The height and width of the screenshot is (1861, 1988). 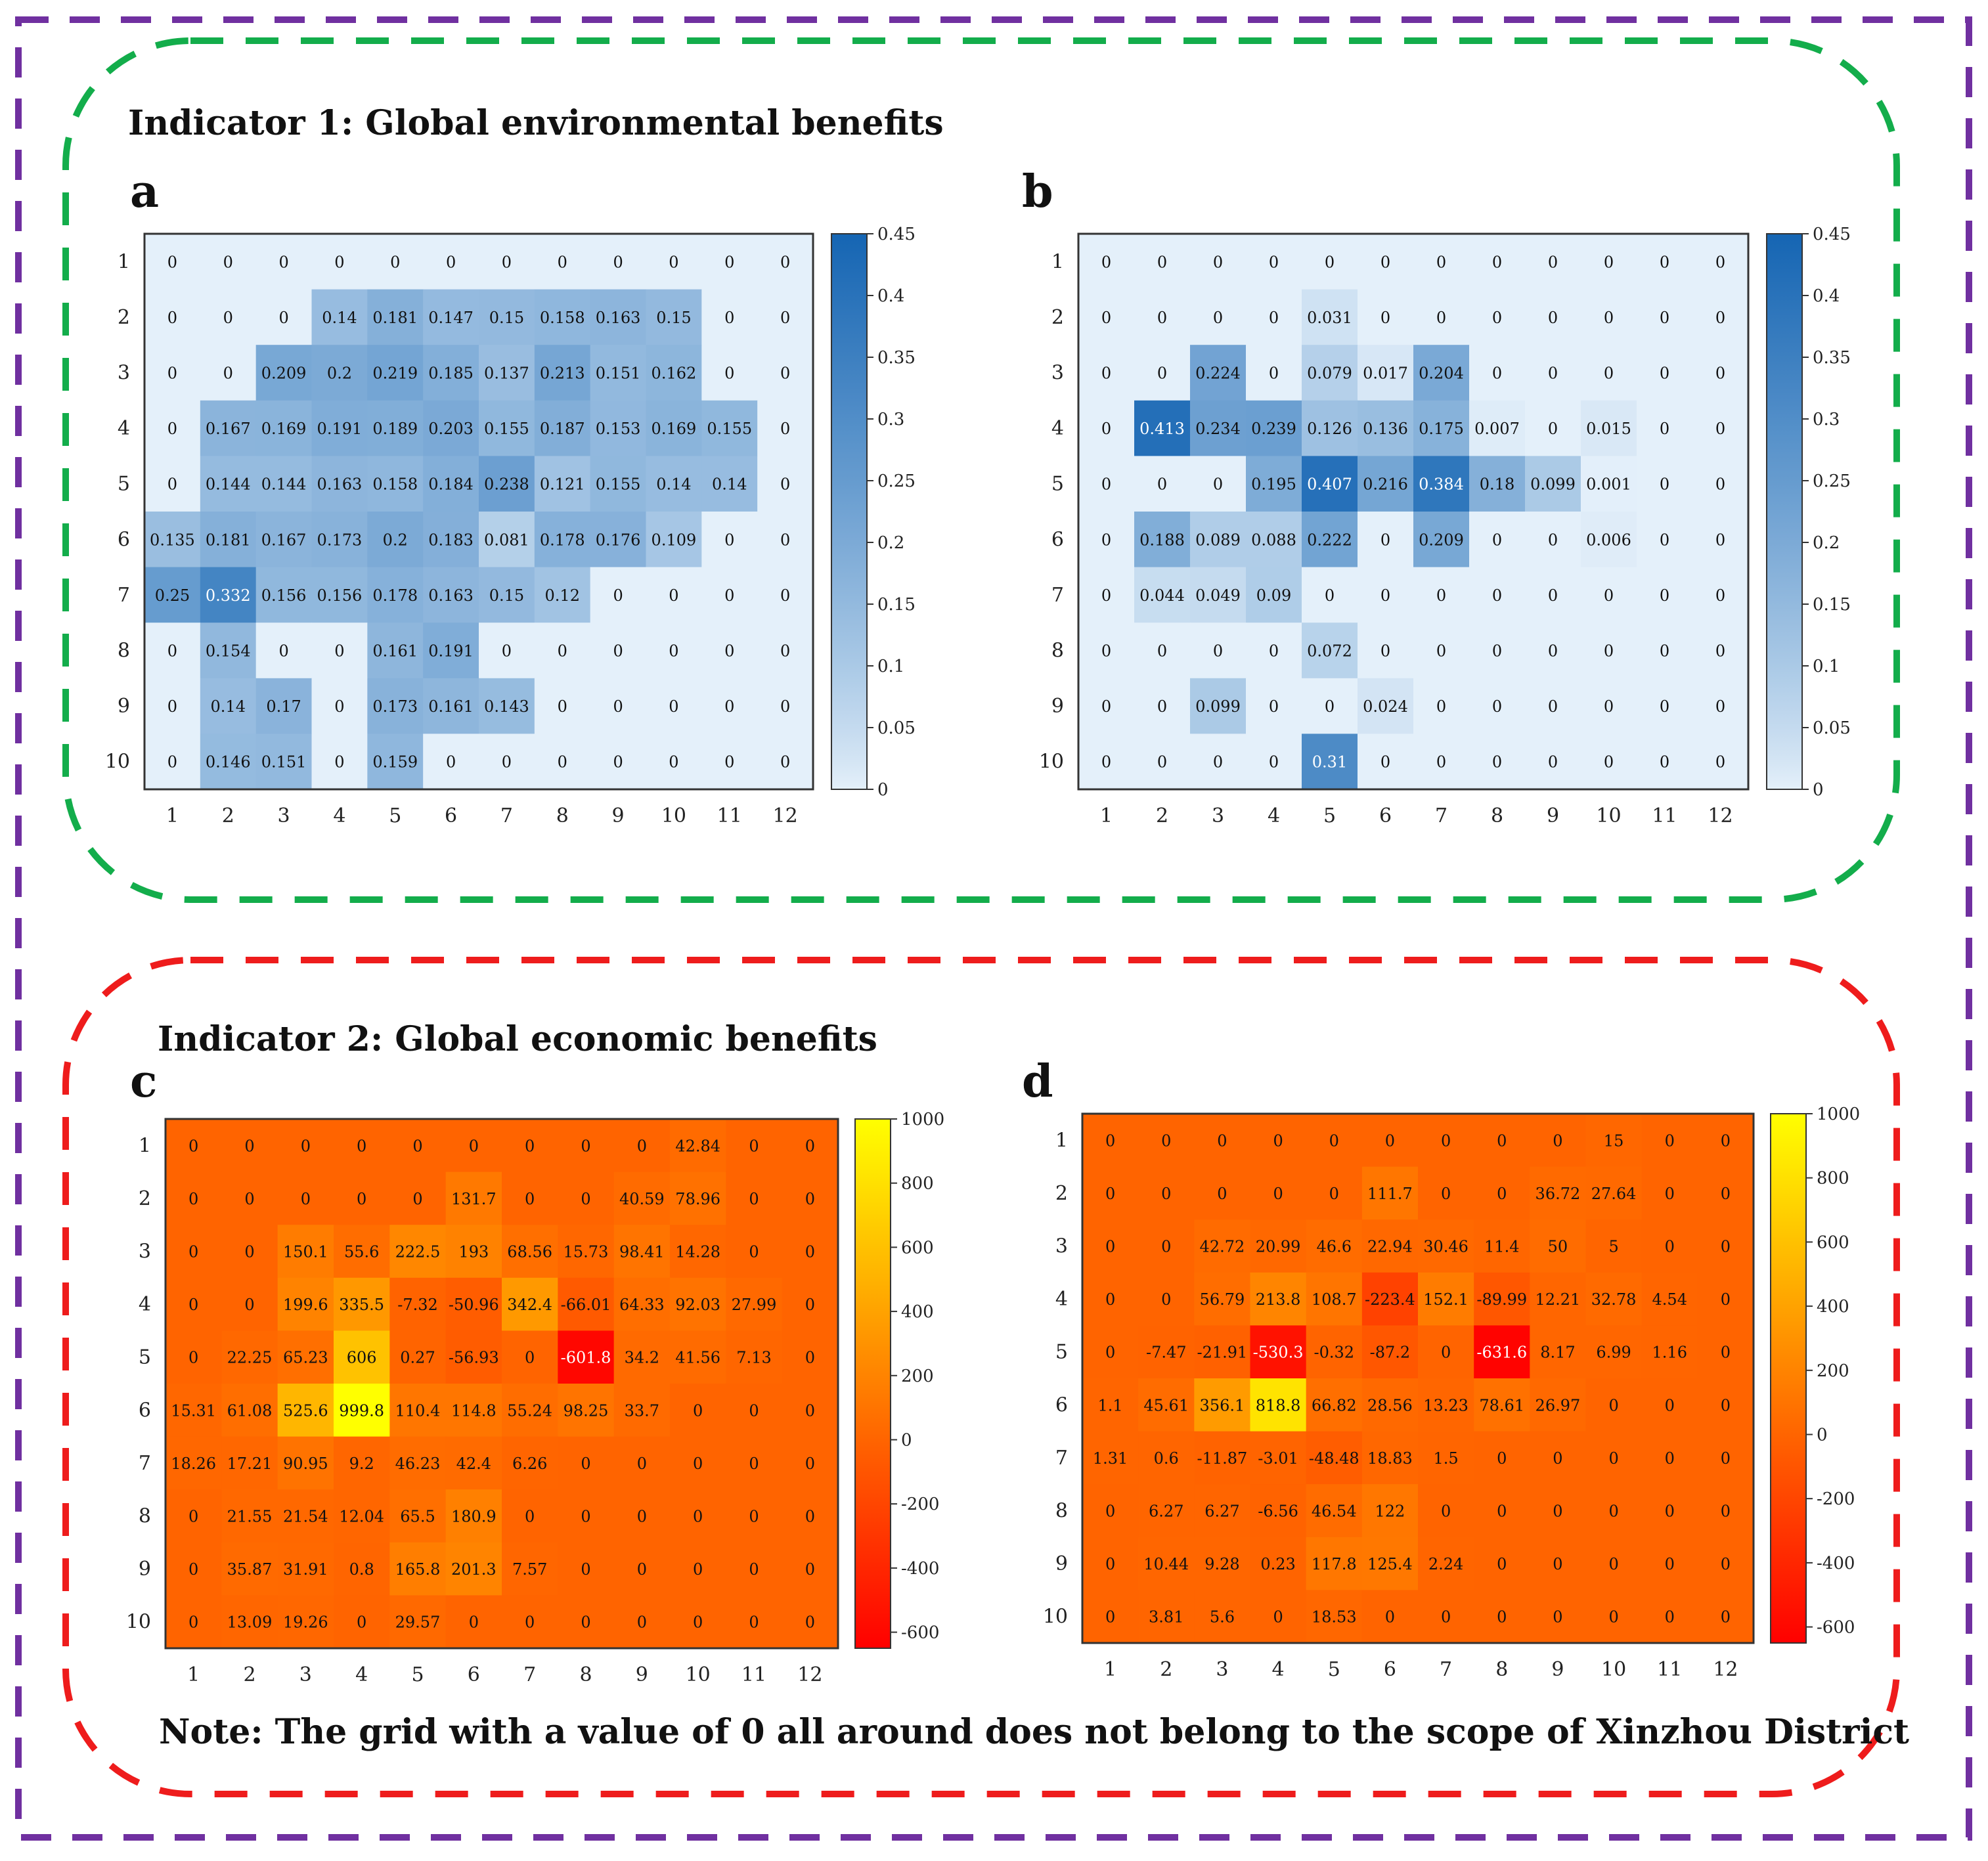 I want to click on colorbar-tick-label: 0.3, so click(x=1826, y=419).